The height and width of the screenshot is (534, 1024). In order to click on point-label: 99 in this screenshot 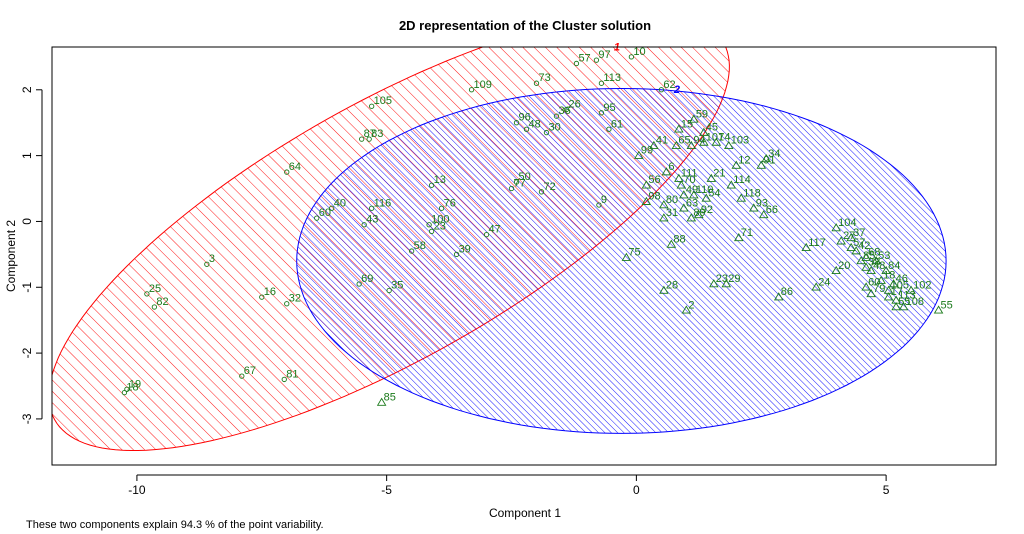, I will do `click(647, 151)`.